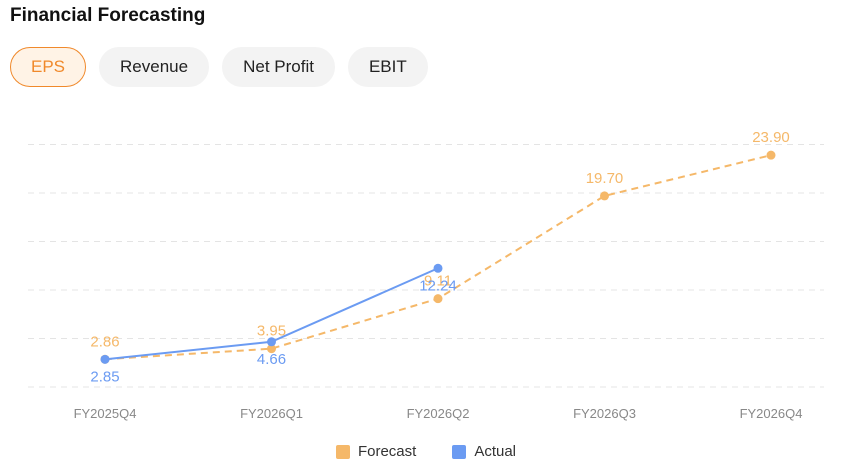  What do you see at coordinates (219, 67) in the screenshot?
I see `metric-tabs: EPS Revenue Net Profit EBIT` at bounding box center [219, 67].